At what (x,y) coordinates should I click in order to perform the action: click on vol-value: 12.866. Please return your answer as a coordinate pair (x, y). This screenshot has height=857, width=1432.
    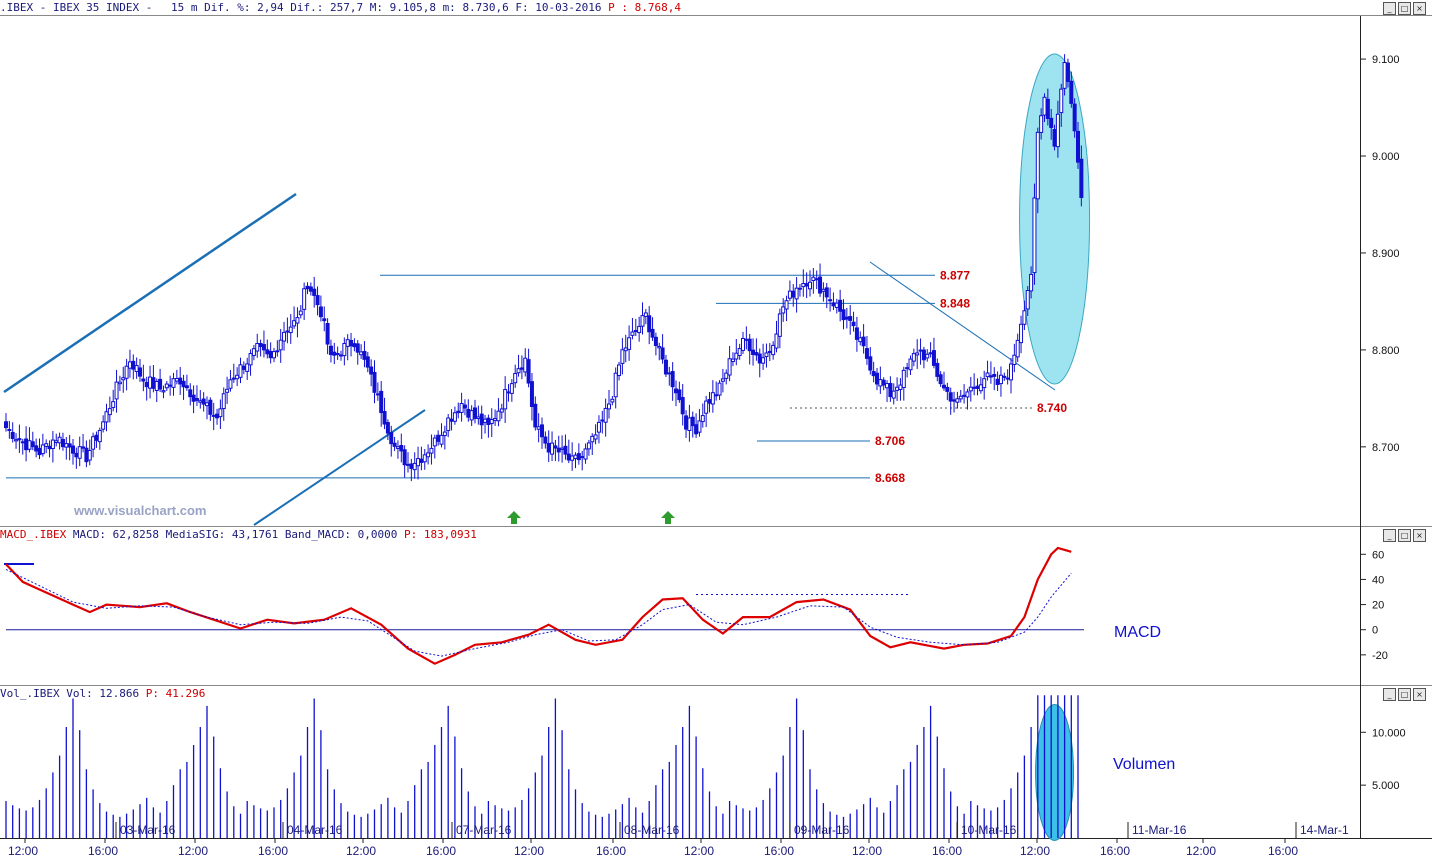
    Looking at the image, I should click on (119, 693).